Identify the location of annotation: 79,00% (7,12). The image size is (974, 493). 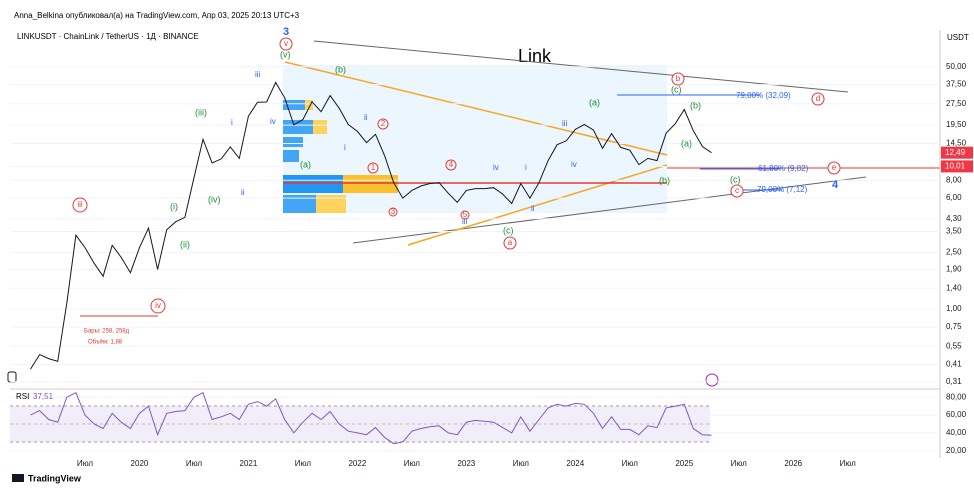
(782, 189).